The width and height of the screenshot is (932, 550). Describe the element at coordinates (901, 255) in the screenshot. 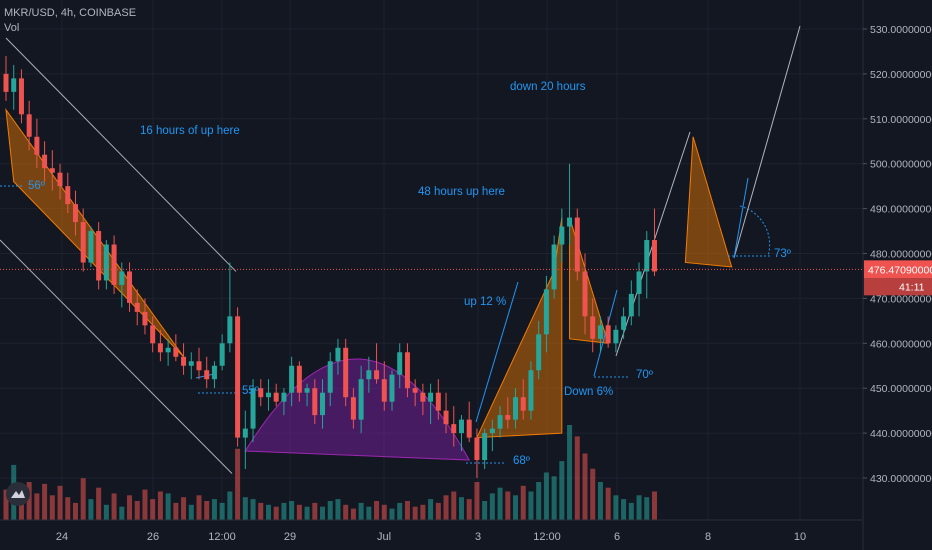

I see `price-tick-label: 480.00000000` at that location.